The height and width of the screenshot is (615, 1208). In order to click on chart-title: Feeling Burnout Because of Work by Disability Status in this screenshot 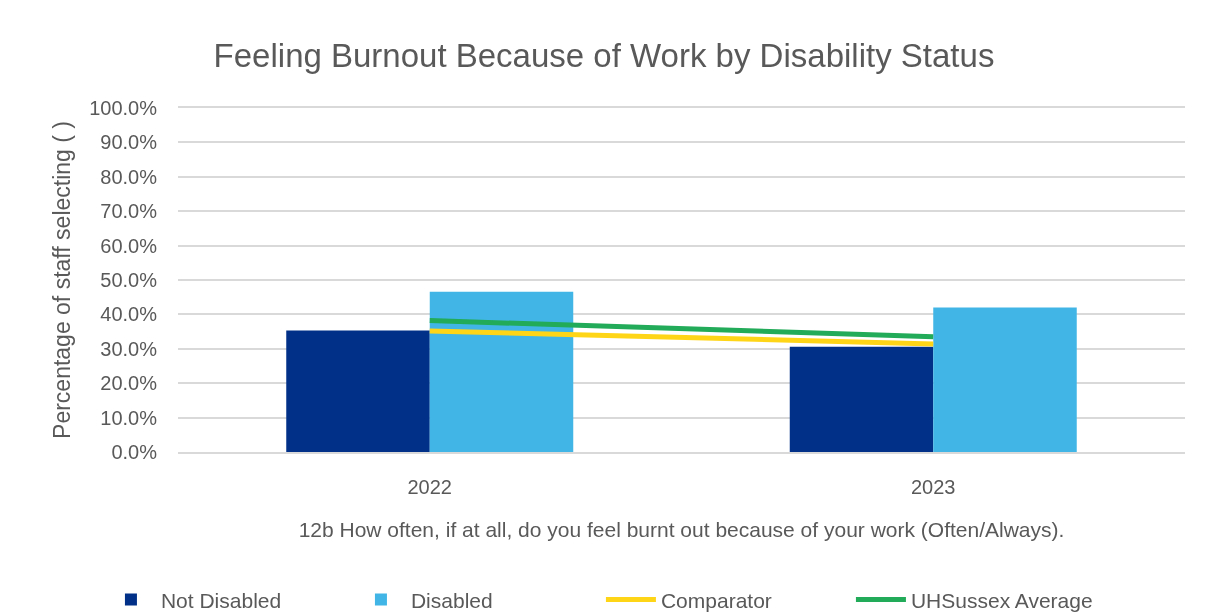, I will do `click(604, 55)`.